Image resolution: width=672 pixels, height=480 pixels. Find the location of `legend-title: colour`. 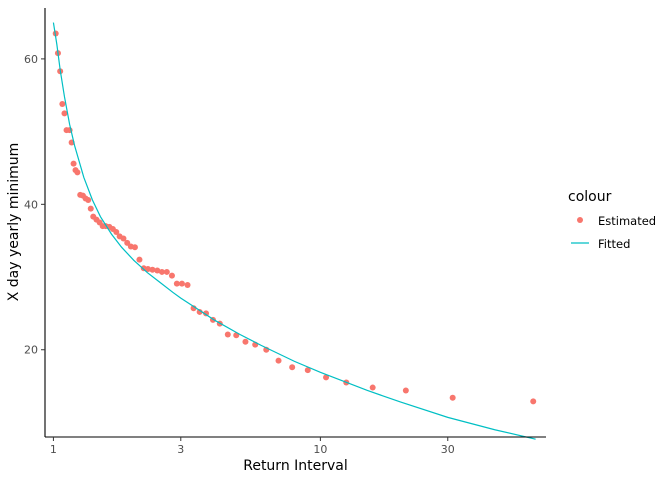

legend-title: colour is located at coordinates (590, 197).